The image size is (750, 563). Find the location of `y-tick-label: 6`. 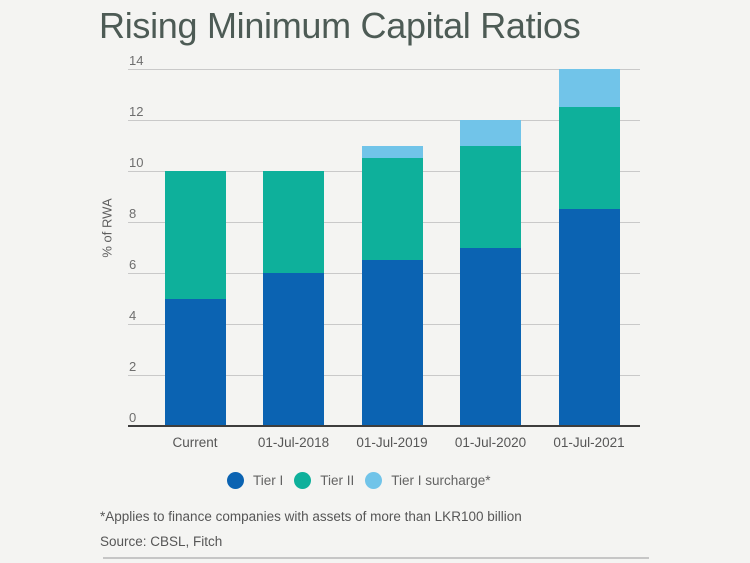

y-tick-label: 6 is located at coordinates (133, 264).